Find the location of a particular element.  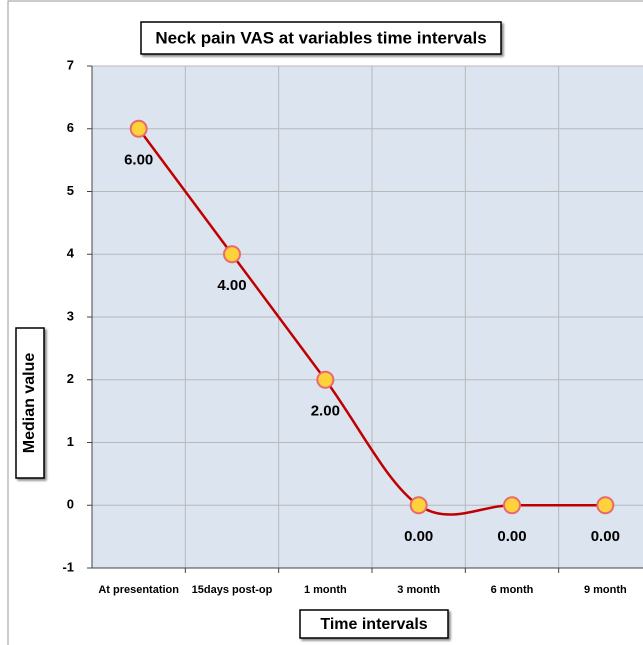

x-tick-label: 1 month is located at coordinates (325, 590).